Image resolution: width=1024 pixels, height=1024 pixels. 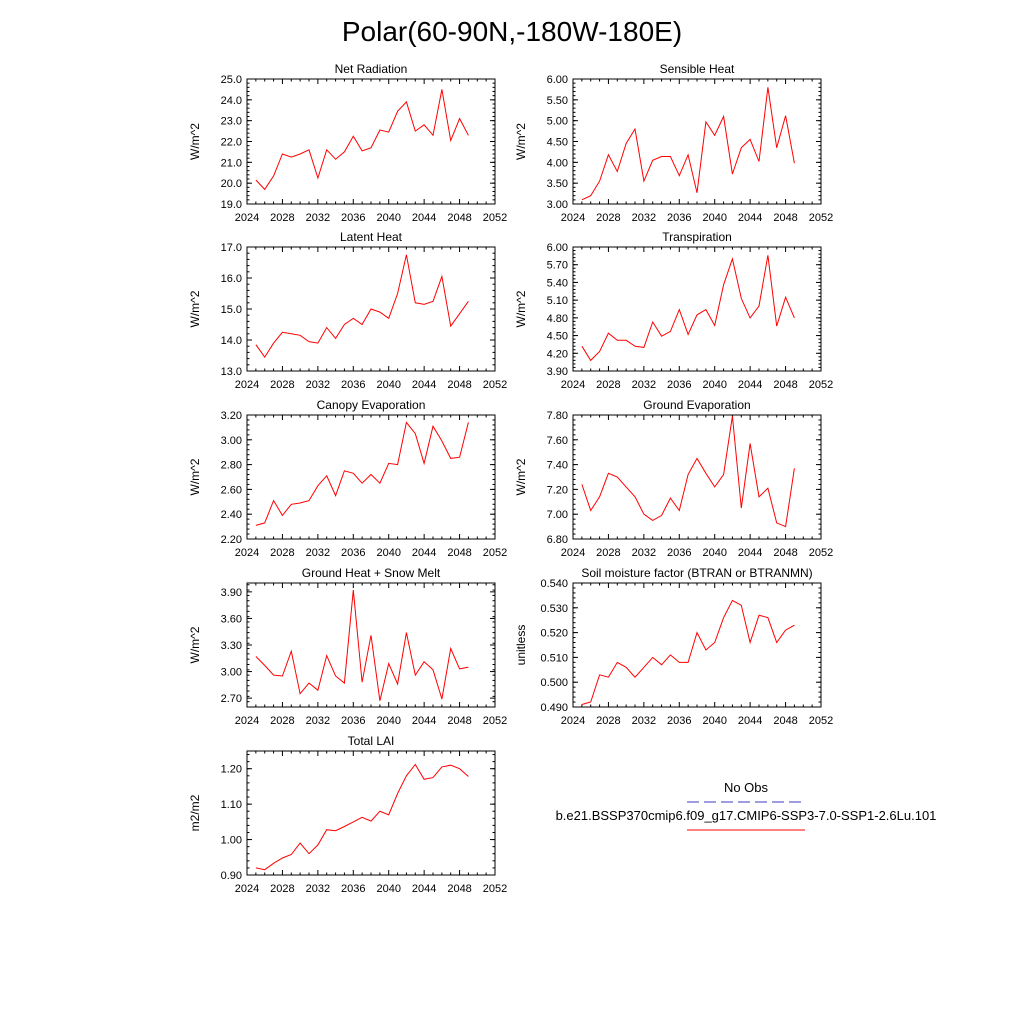 I want to click on y-tick-label: 4.00, so click(x=557, y=163).